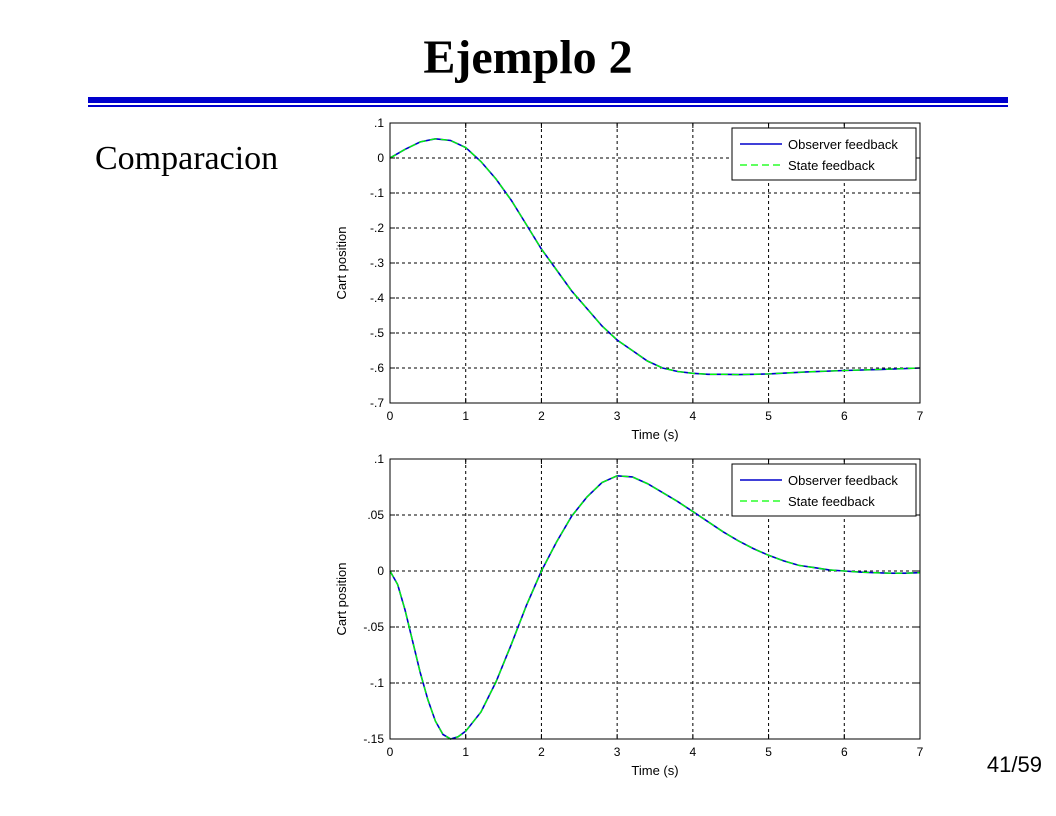 The image size is (1056, 816). What do you see at coordinates (1029, 764) in the screenshot?
I see `page-total: 59` at bounding box center [1029, 764].